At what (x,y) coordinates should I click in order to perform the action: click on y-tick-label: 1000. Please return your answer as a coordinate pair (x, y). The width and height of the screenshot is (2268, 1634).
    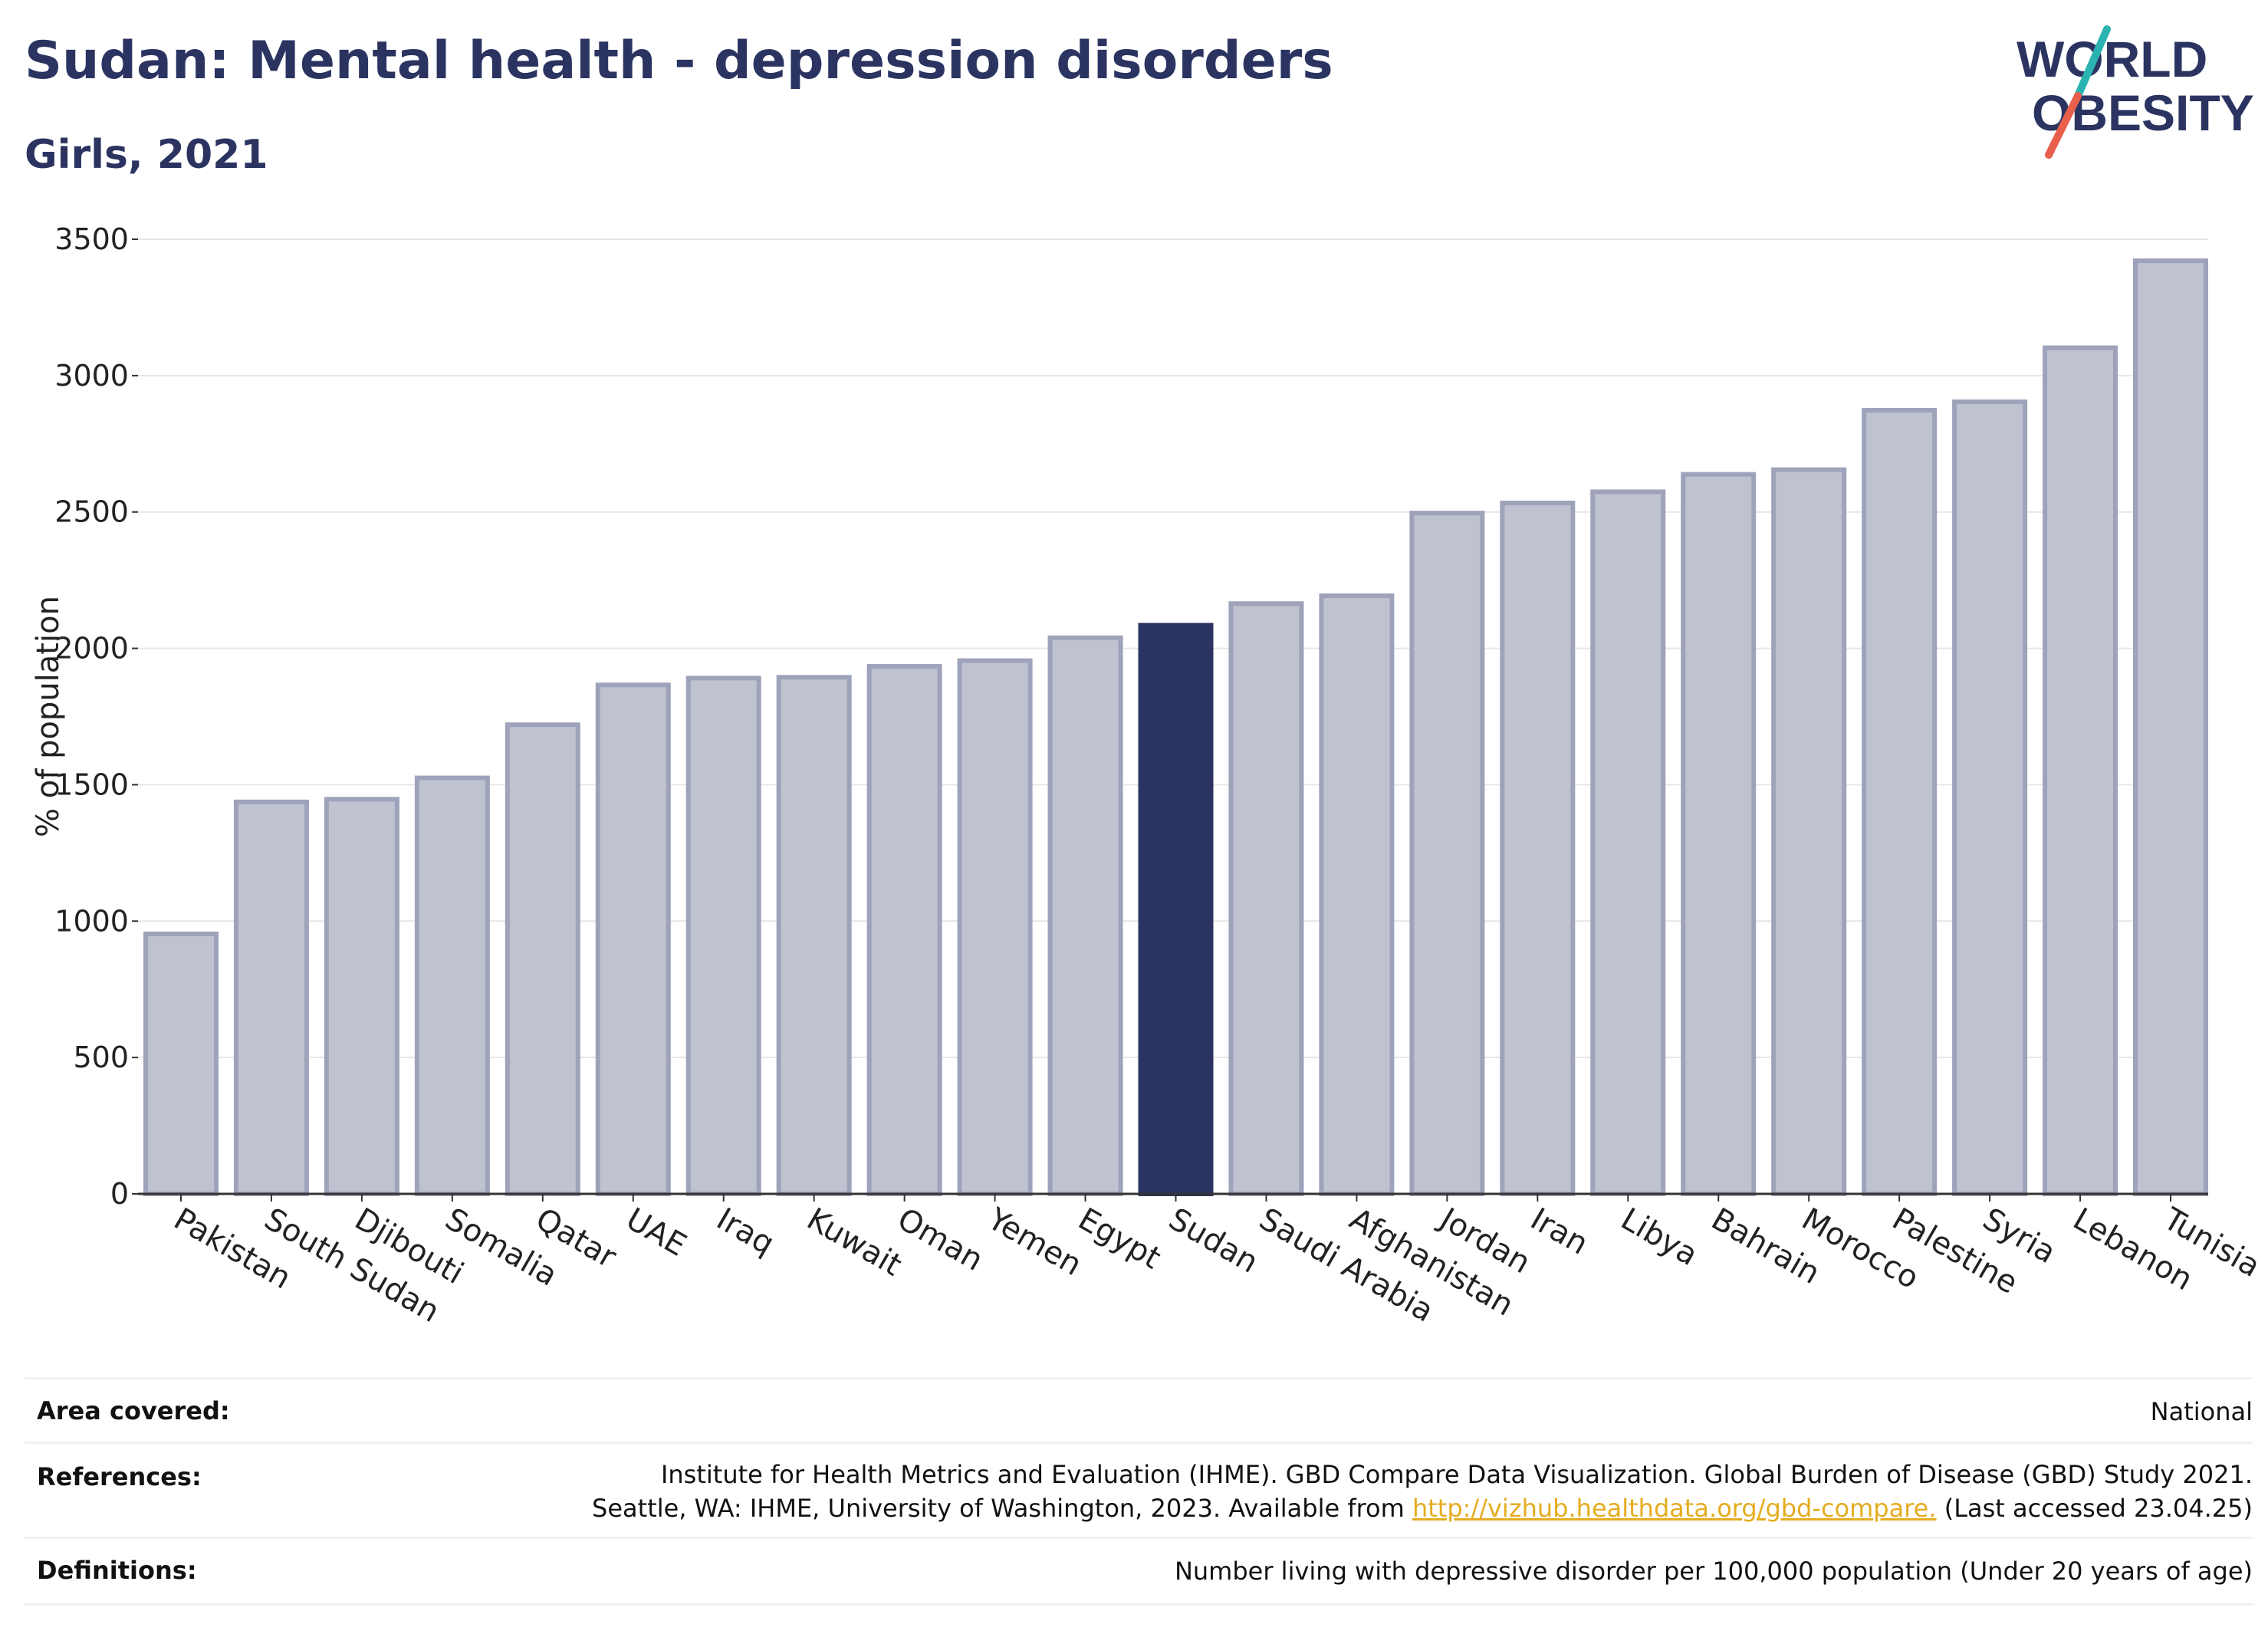
    Looking at the image, I should click on (91, 921).